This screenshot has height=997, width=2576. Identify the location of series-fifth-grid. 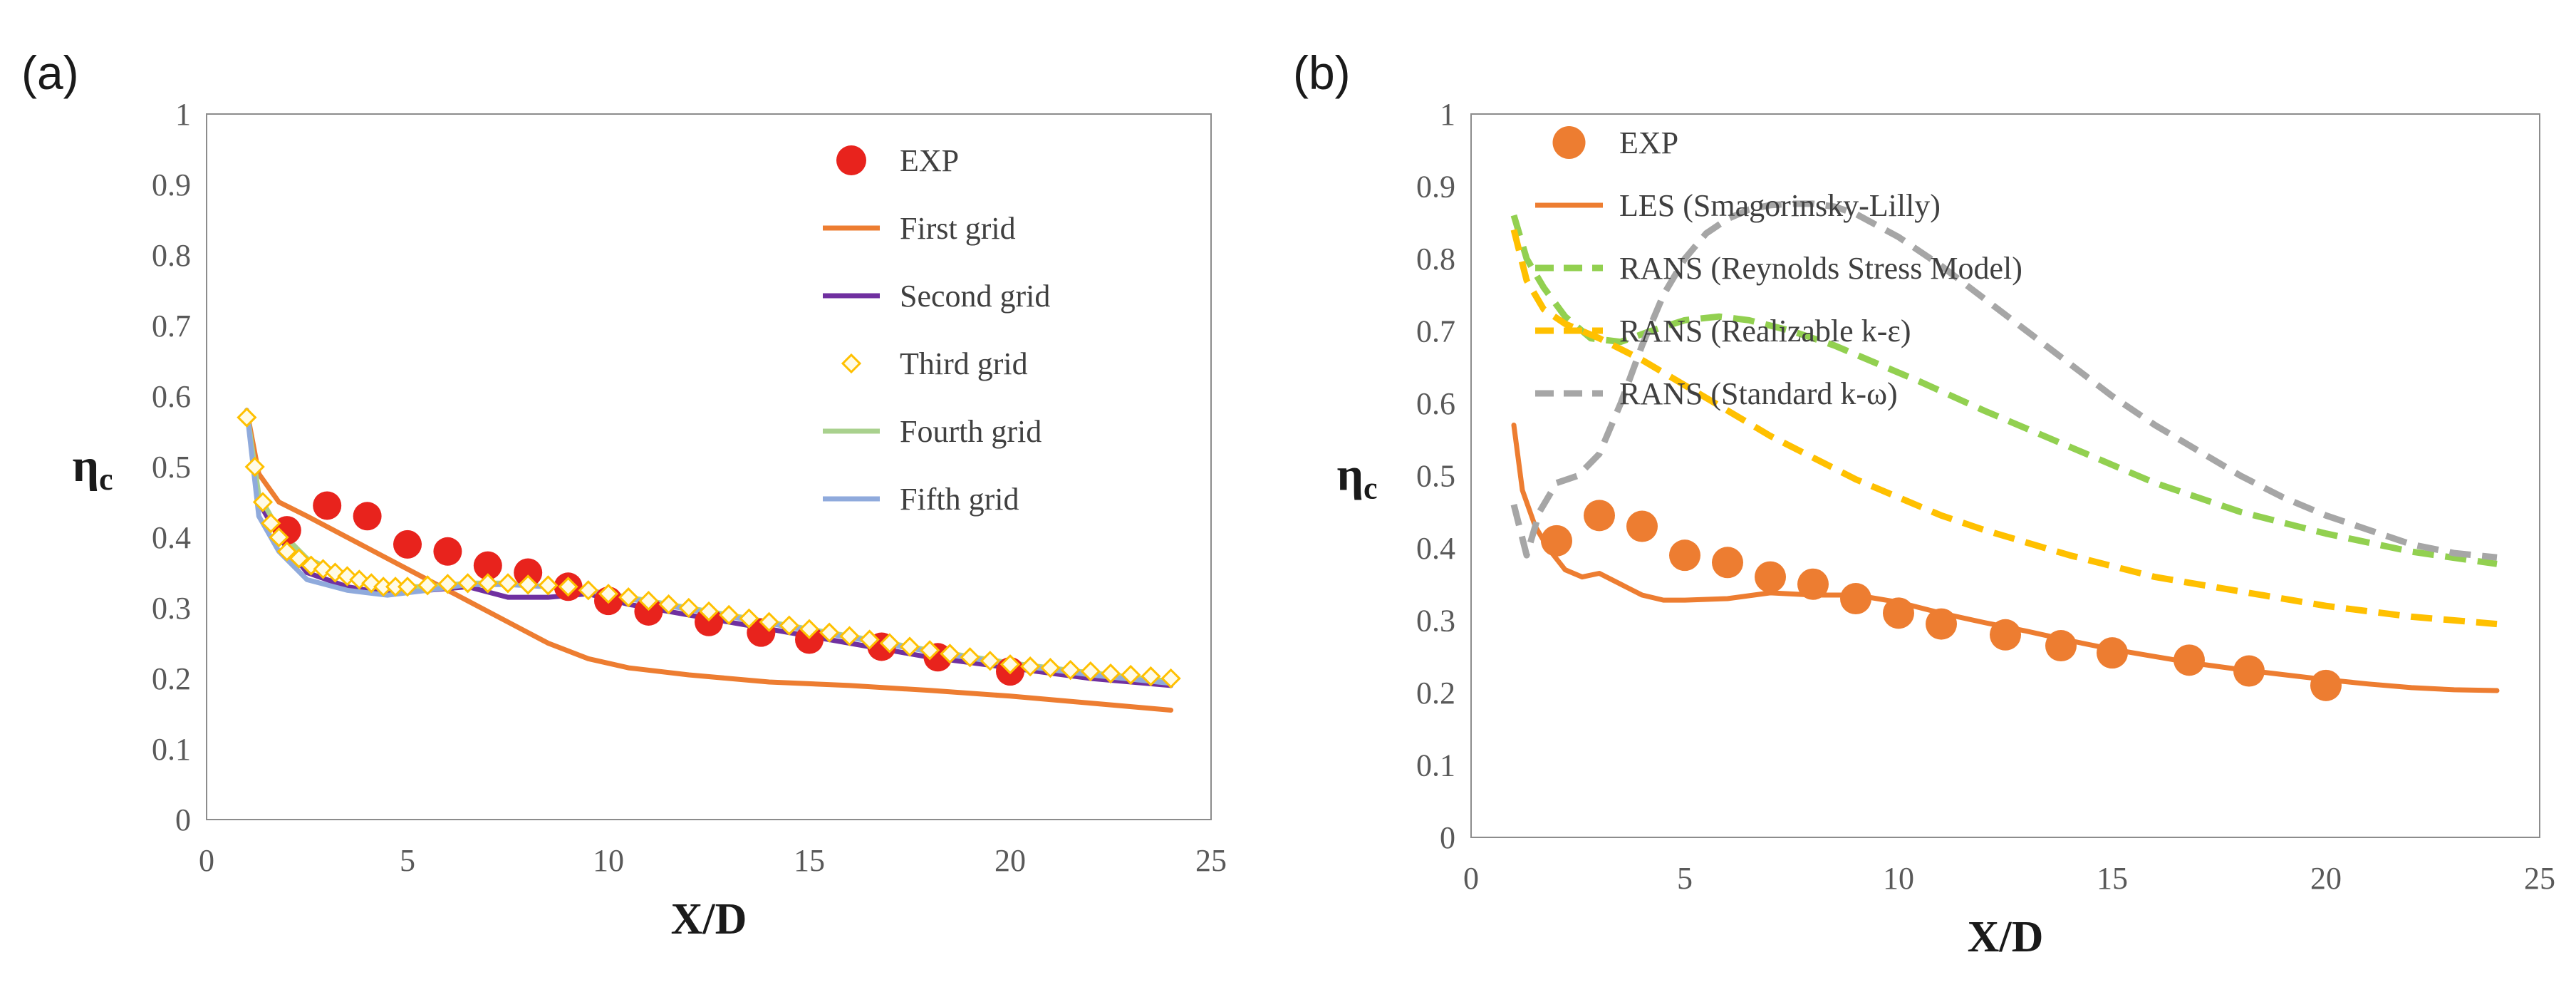
(709, 547).